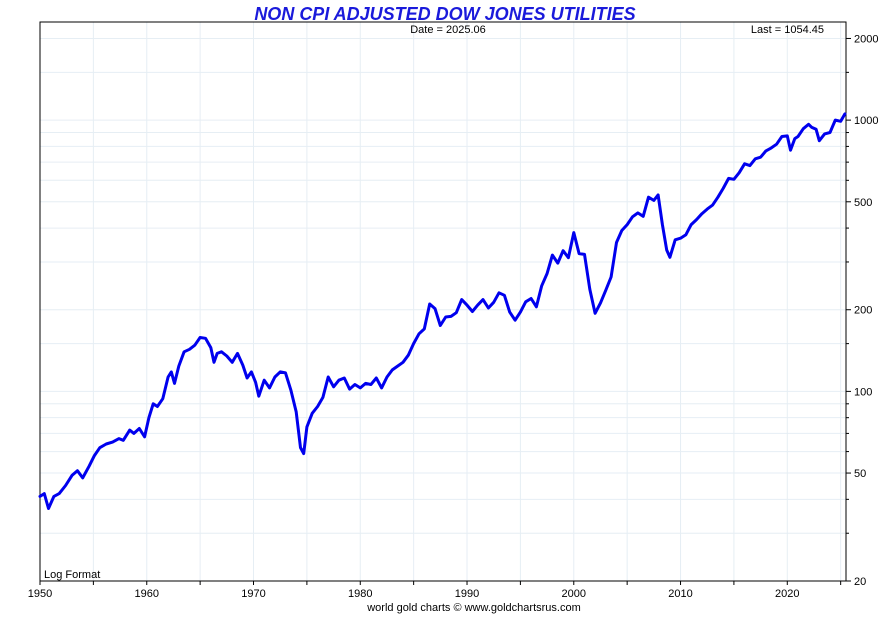 This screenshot has height=625, width=890. I want to click on x-tick-label: 2000, so click(574, 594).